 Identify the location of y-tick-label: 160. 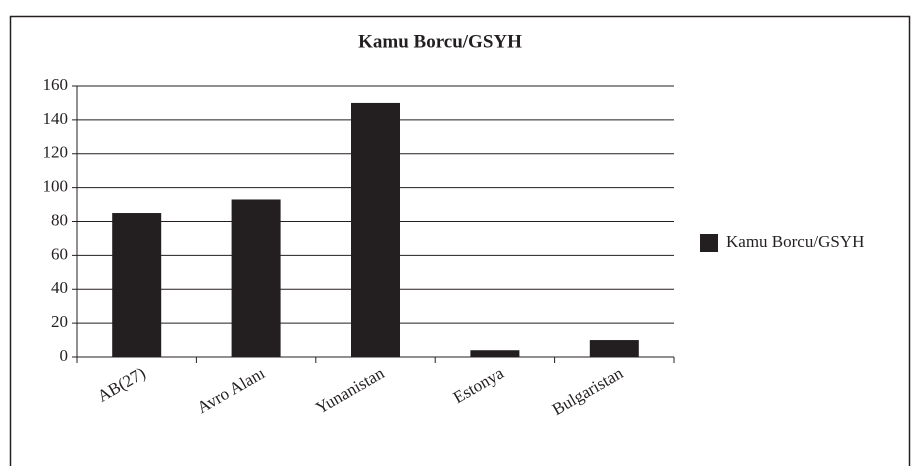
(56, 84).